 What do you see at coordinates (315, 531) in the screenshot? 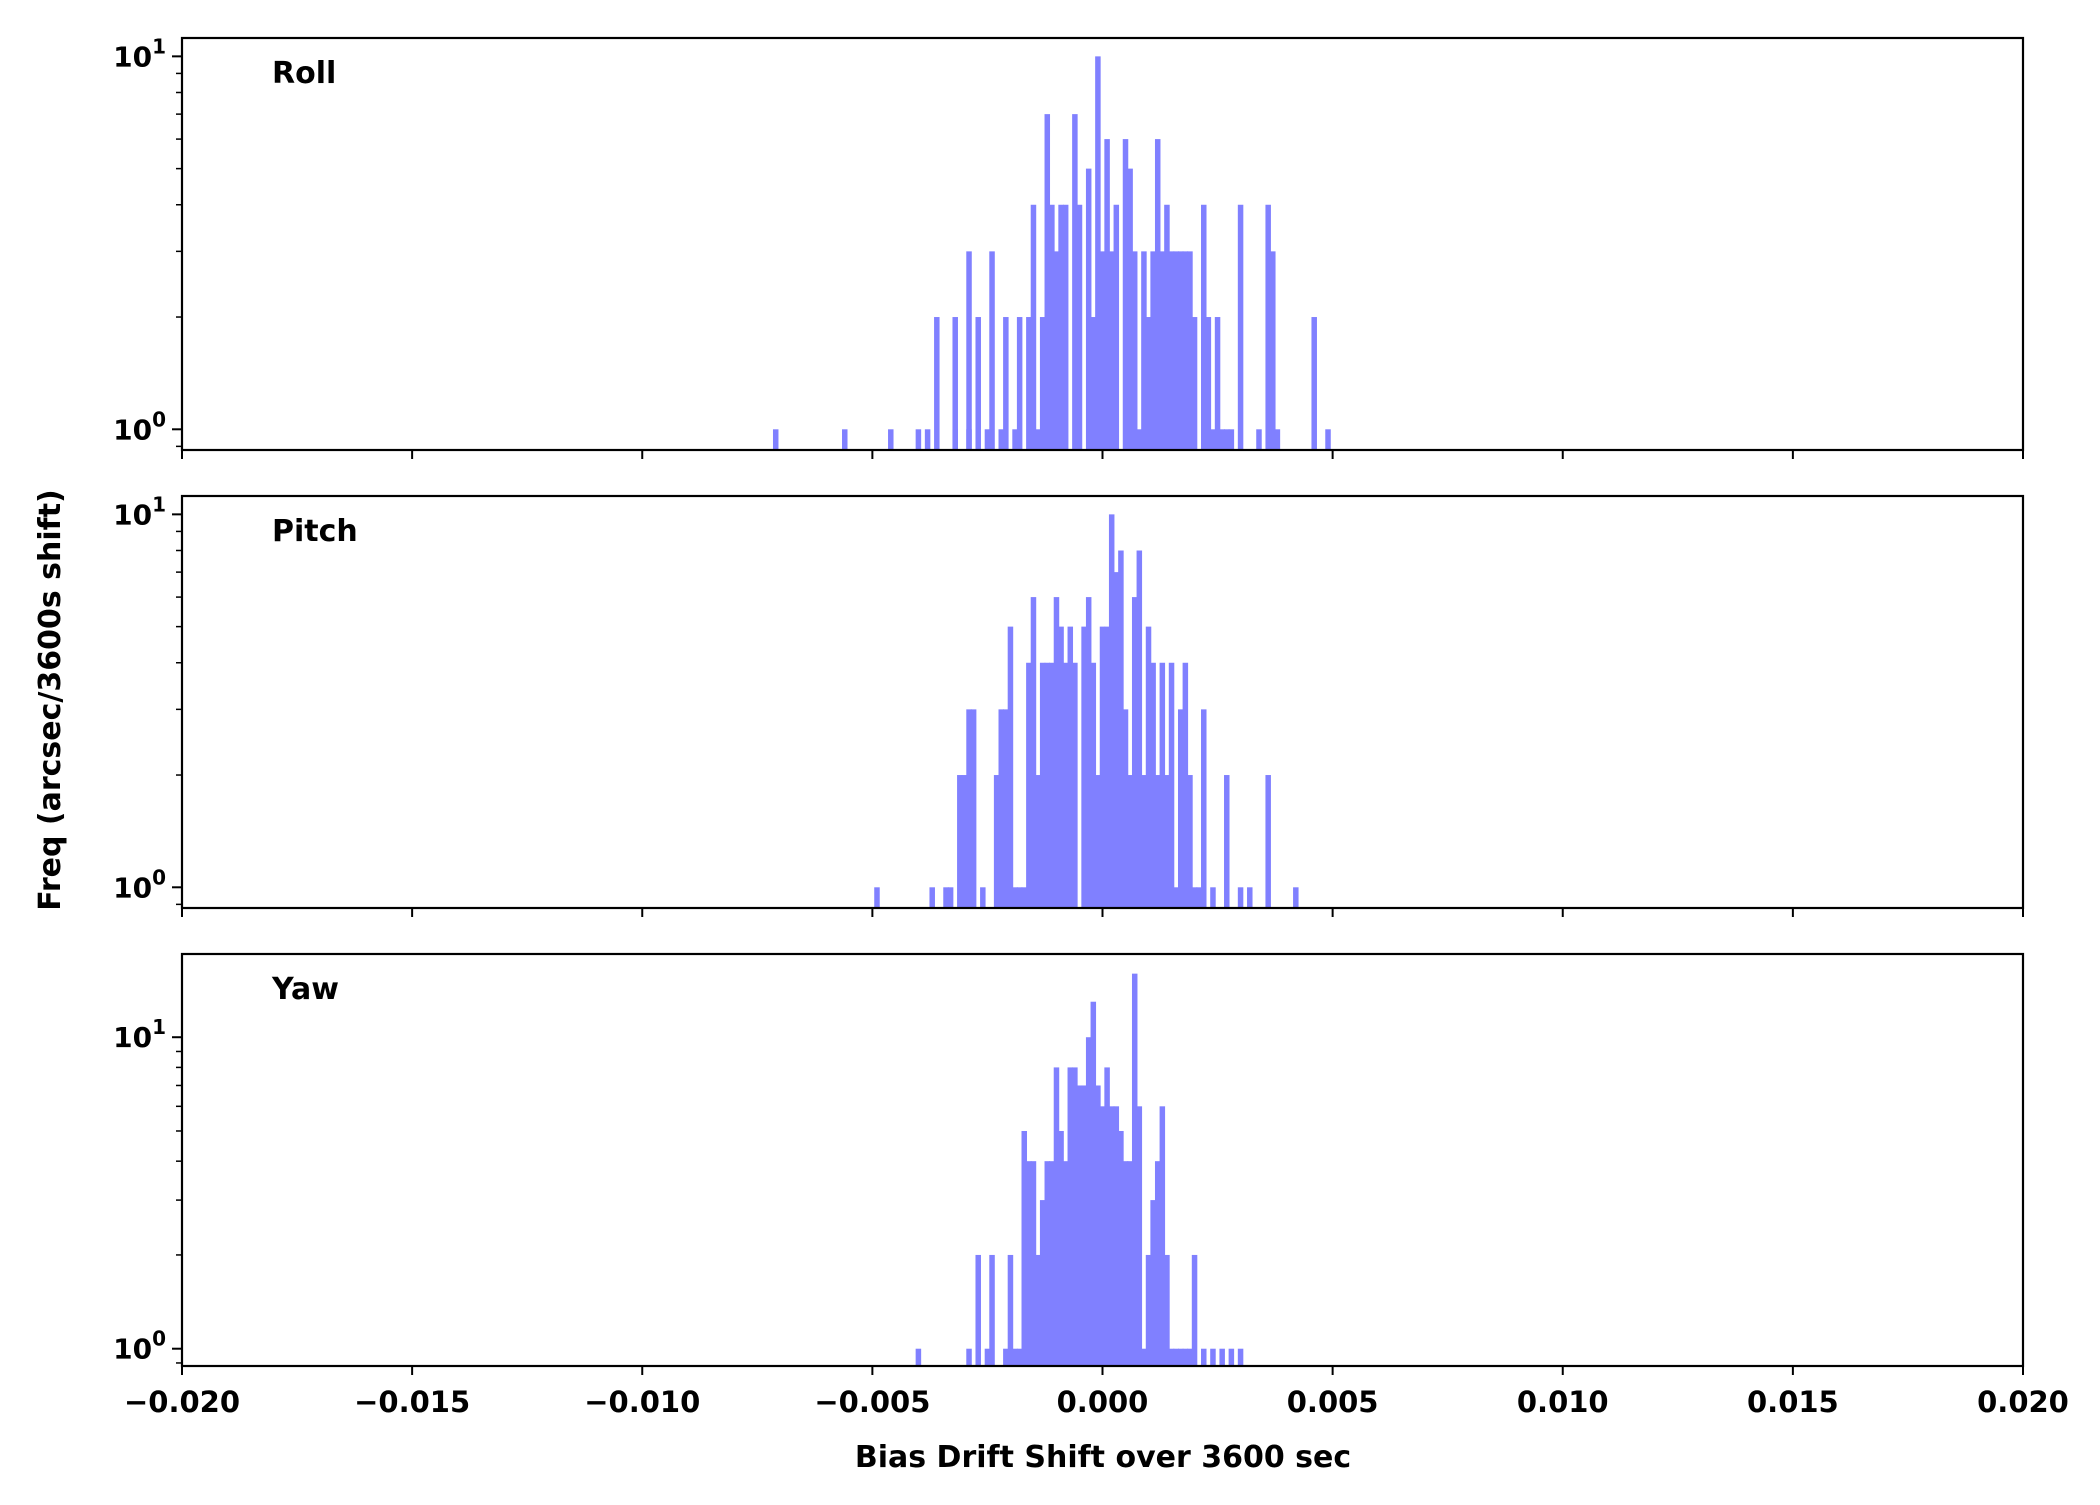
I see `panel-label-pitch: Pitch` at bounding box center [315, 531].